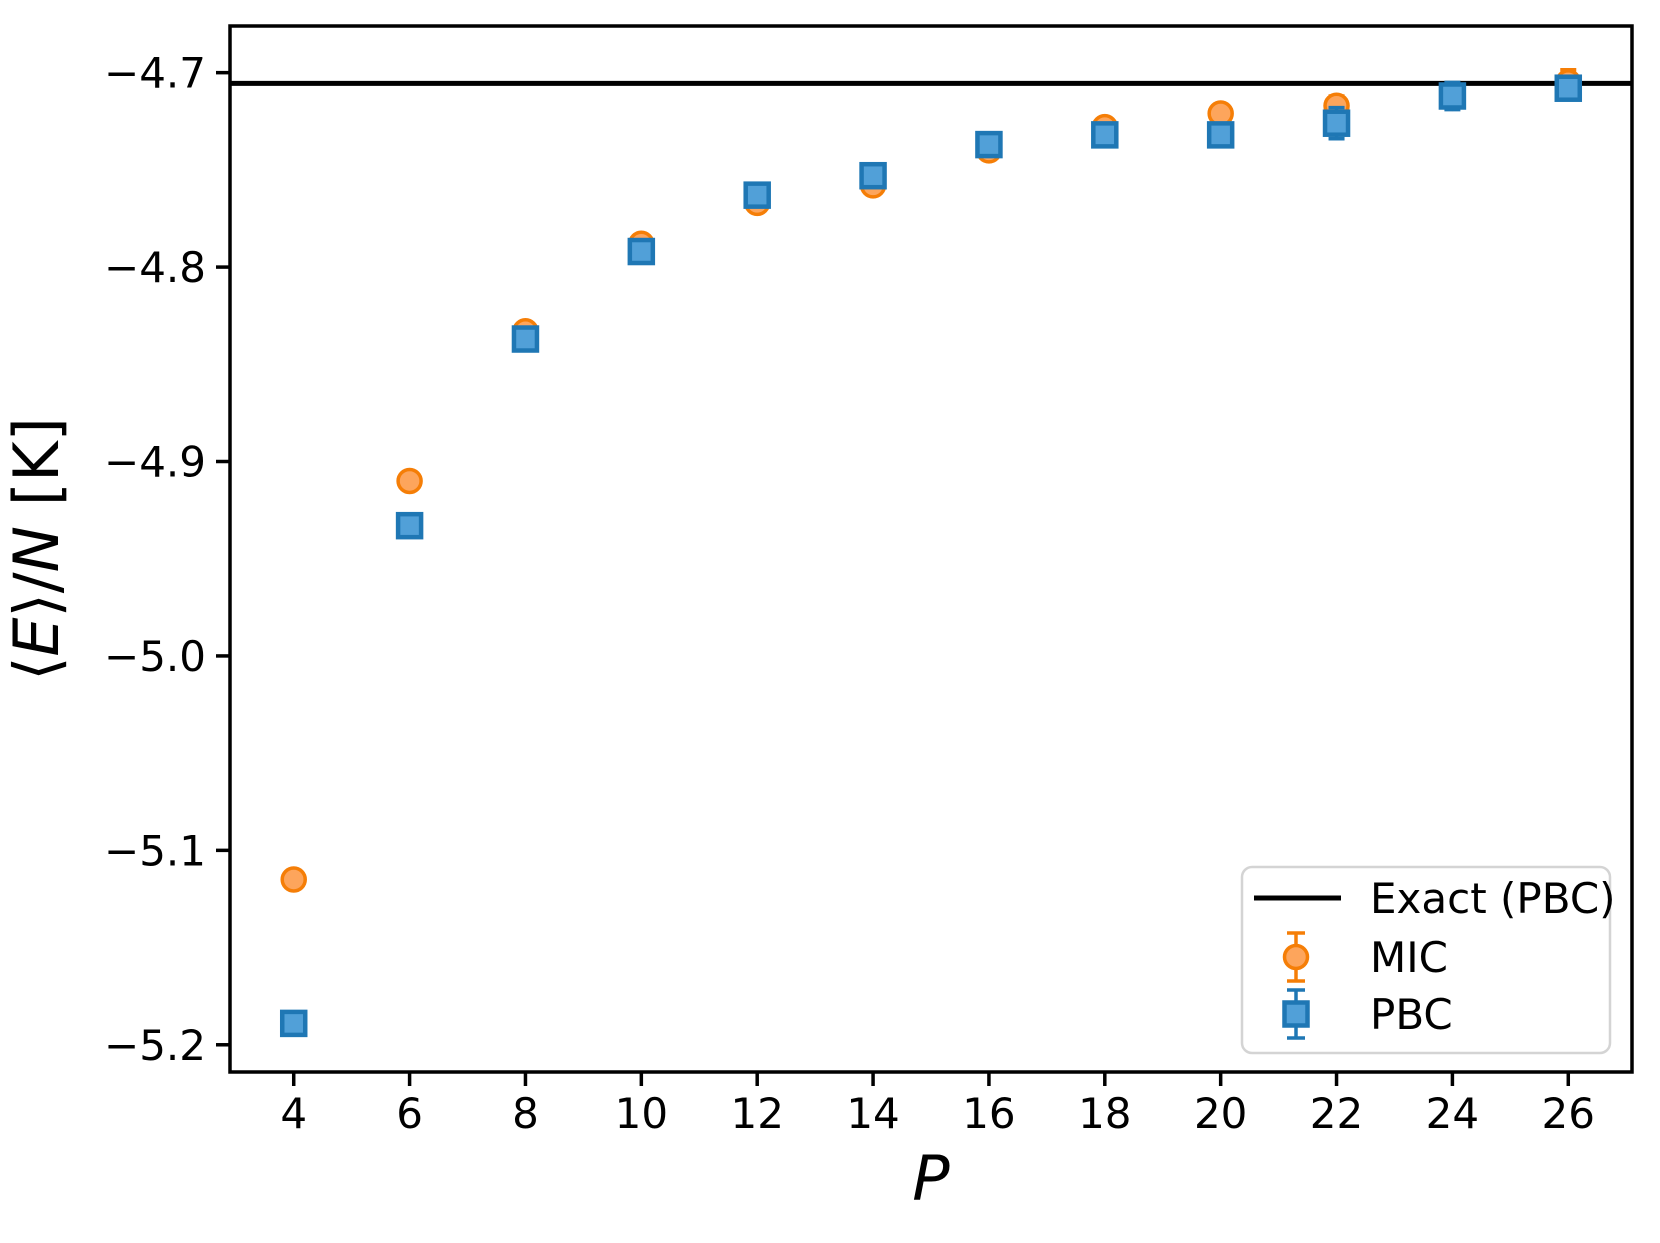  I want to click on legend-marker-pbc, so click(1296, 1014).